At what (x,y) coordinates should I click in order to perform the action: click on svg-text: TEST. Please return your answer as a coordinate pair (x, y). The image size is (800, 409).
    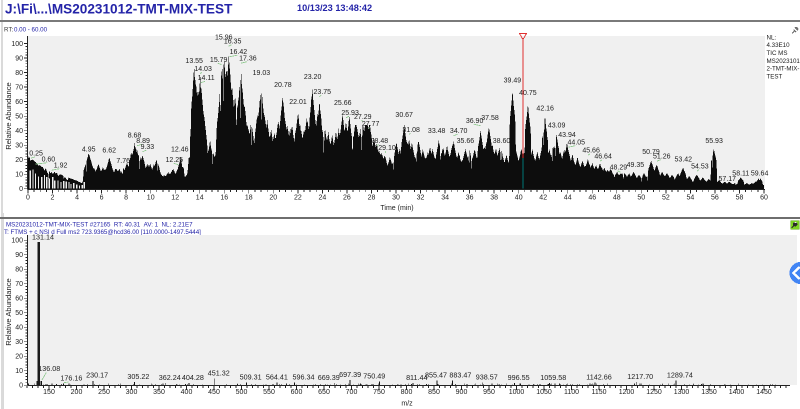
    Looking at the image, I should click on (775, 76).